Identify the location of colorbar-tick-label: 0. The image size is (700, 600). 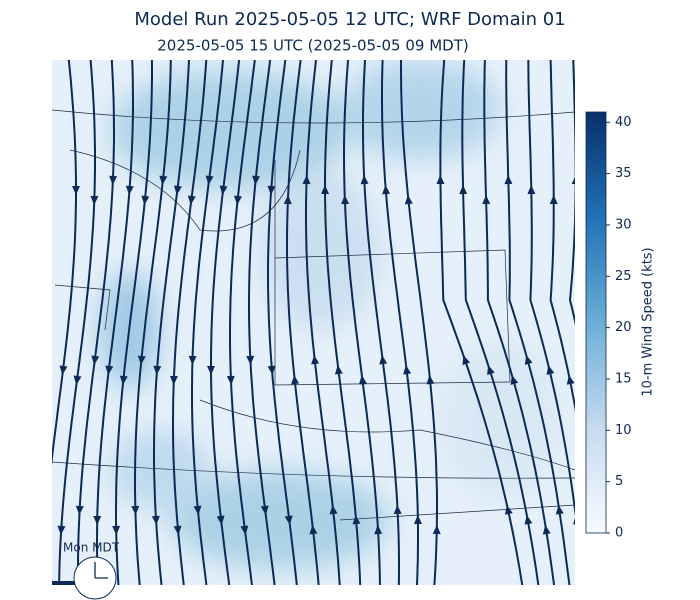
(619, 533).